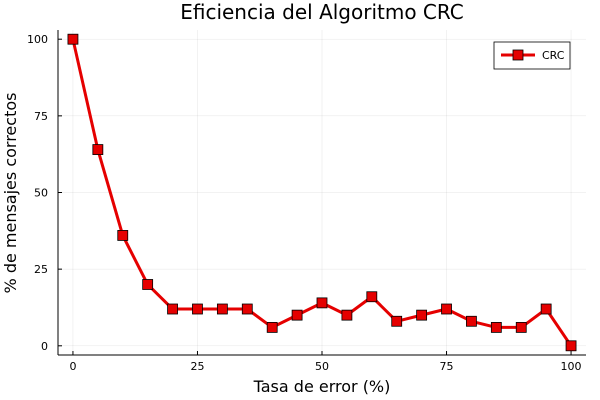  What do you see at coordinates (553, 55) in the screenshot?
I see `legend-label: CRC` at bounding box center [553, 55].